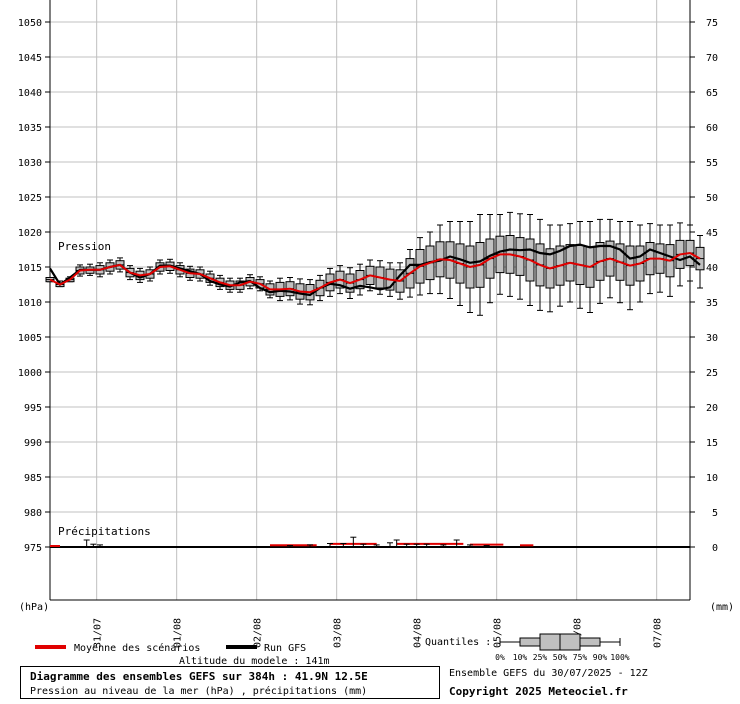 This screenshot has width=740, height=704. Describe the element at coordinates (712, 303) in the screenshot. I see `right-tick-label: 35` at that location.